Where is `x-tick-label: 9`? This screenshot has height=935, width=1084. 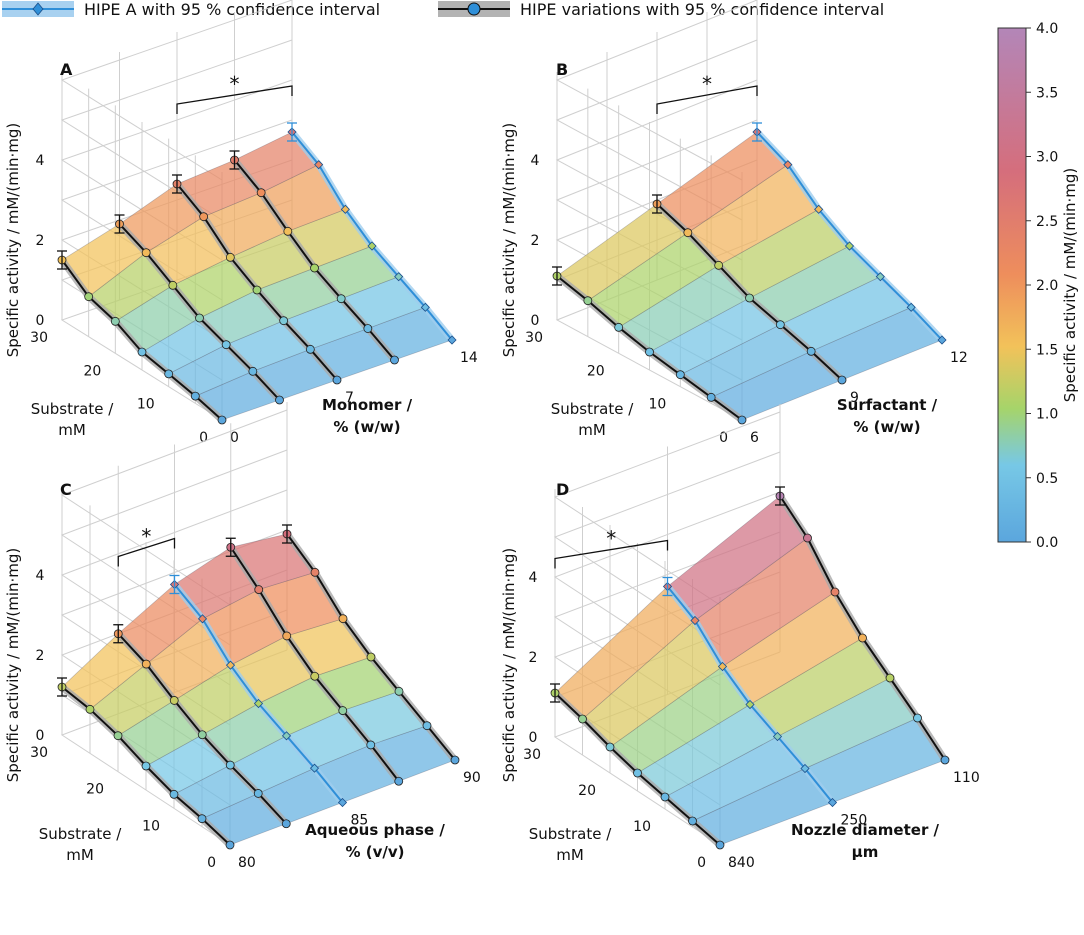
x-tick-label: 9 is located at coordinates (854, 398).